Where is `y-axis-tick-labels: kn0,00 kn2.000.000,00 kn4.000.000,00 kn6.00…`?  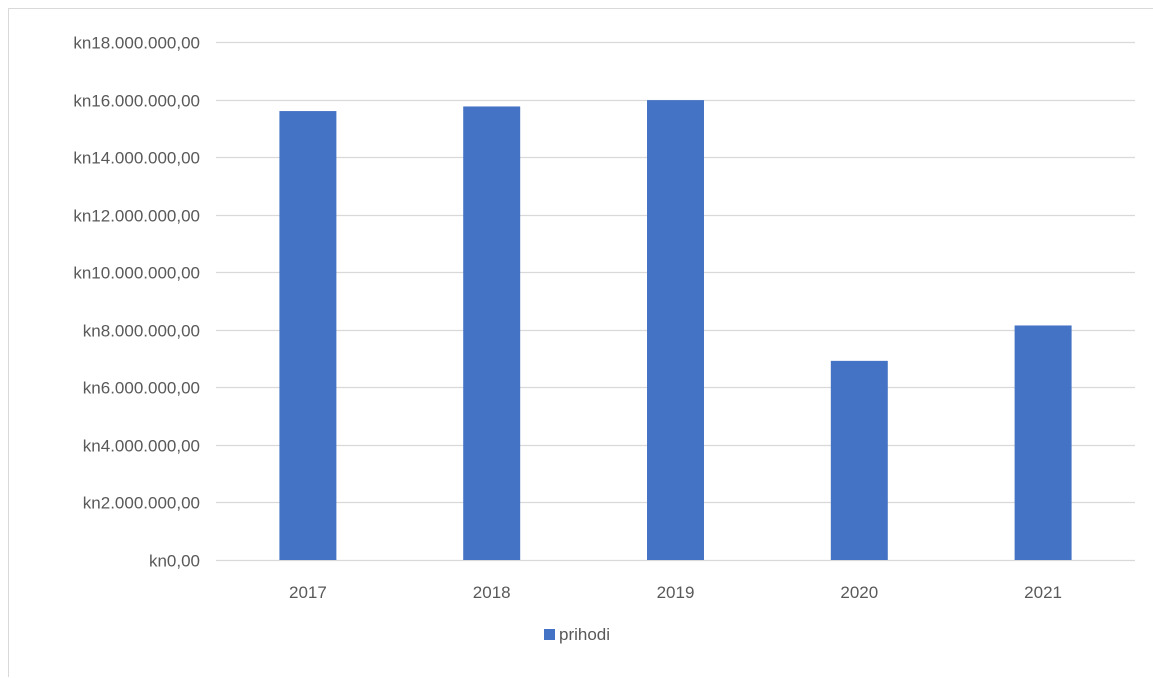
y-axis-tick-labels: kn0,00 kn2.000.000,00 kn4.000.000,00 kn6.00… is located at coordinates (136, 302).